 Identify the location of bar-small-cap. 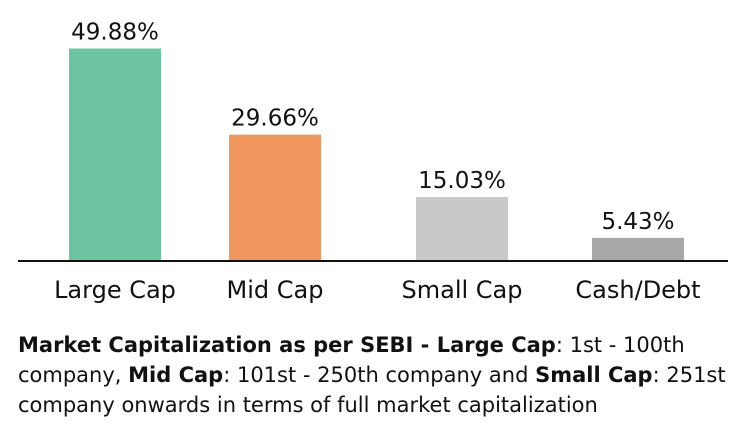
(462, 228).